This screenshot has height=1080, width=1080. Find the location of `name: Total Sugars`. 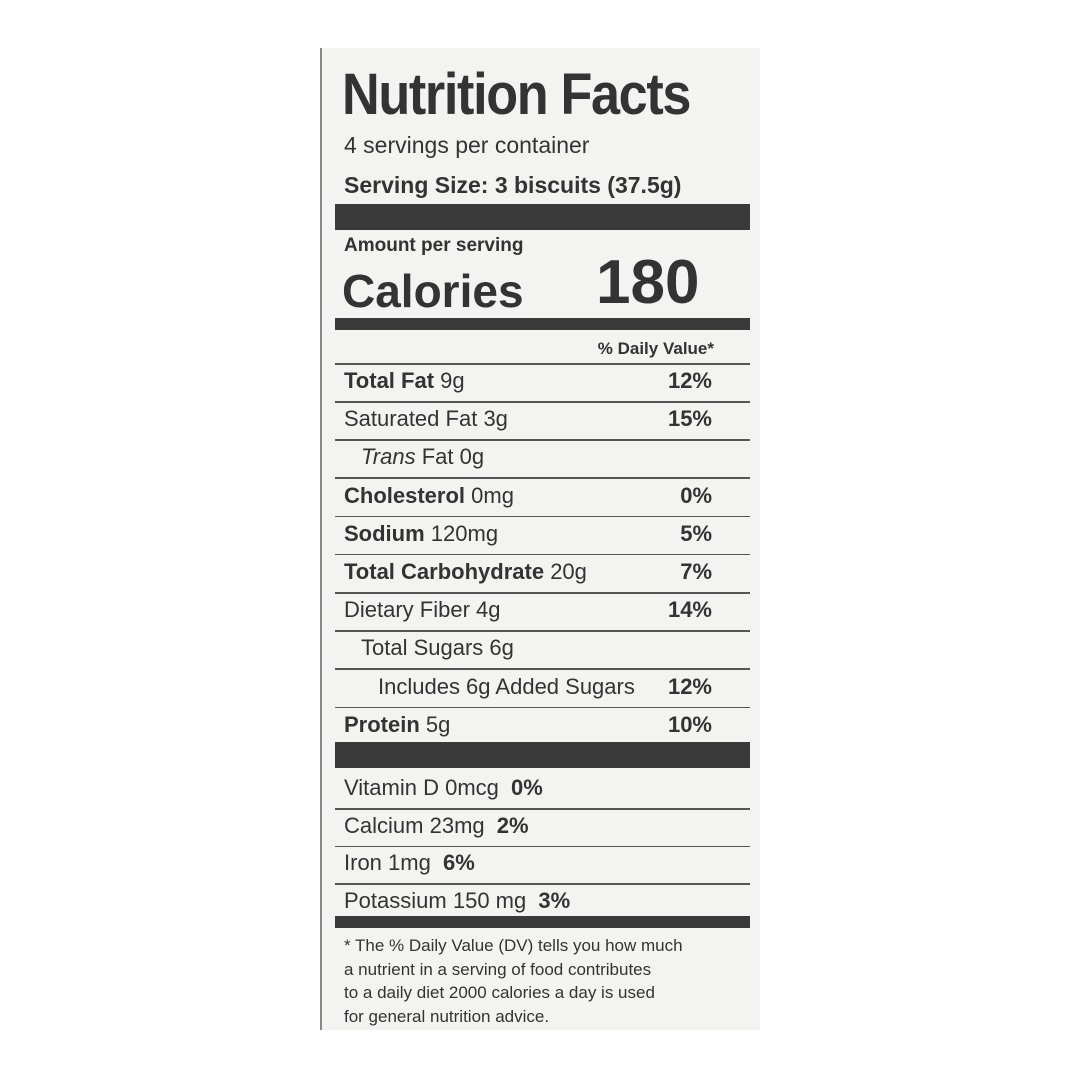

name: Total Sugars is located at coordinates (422, 648).